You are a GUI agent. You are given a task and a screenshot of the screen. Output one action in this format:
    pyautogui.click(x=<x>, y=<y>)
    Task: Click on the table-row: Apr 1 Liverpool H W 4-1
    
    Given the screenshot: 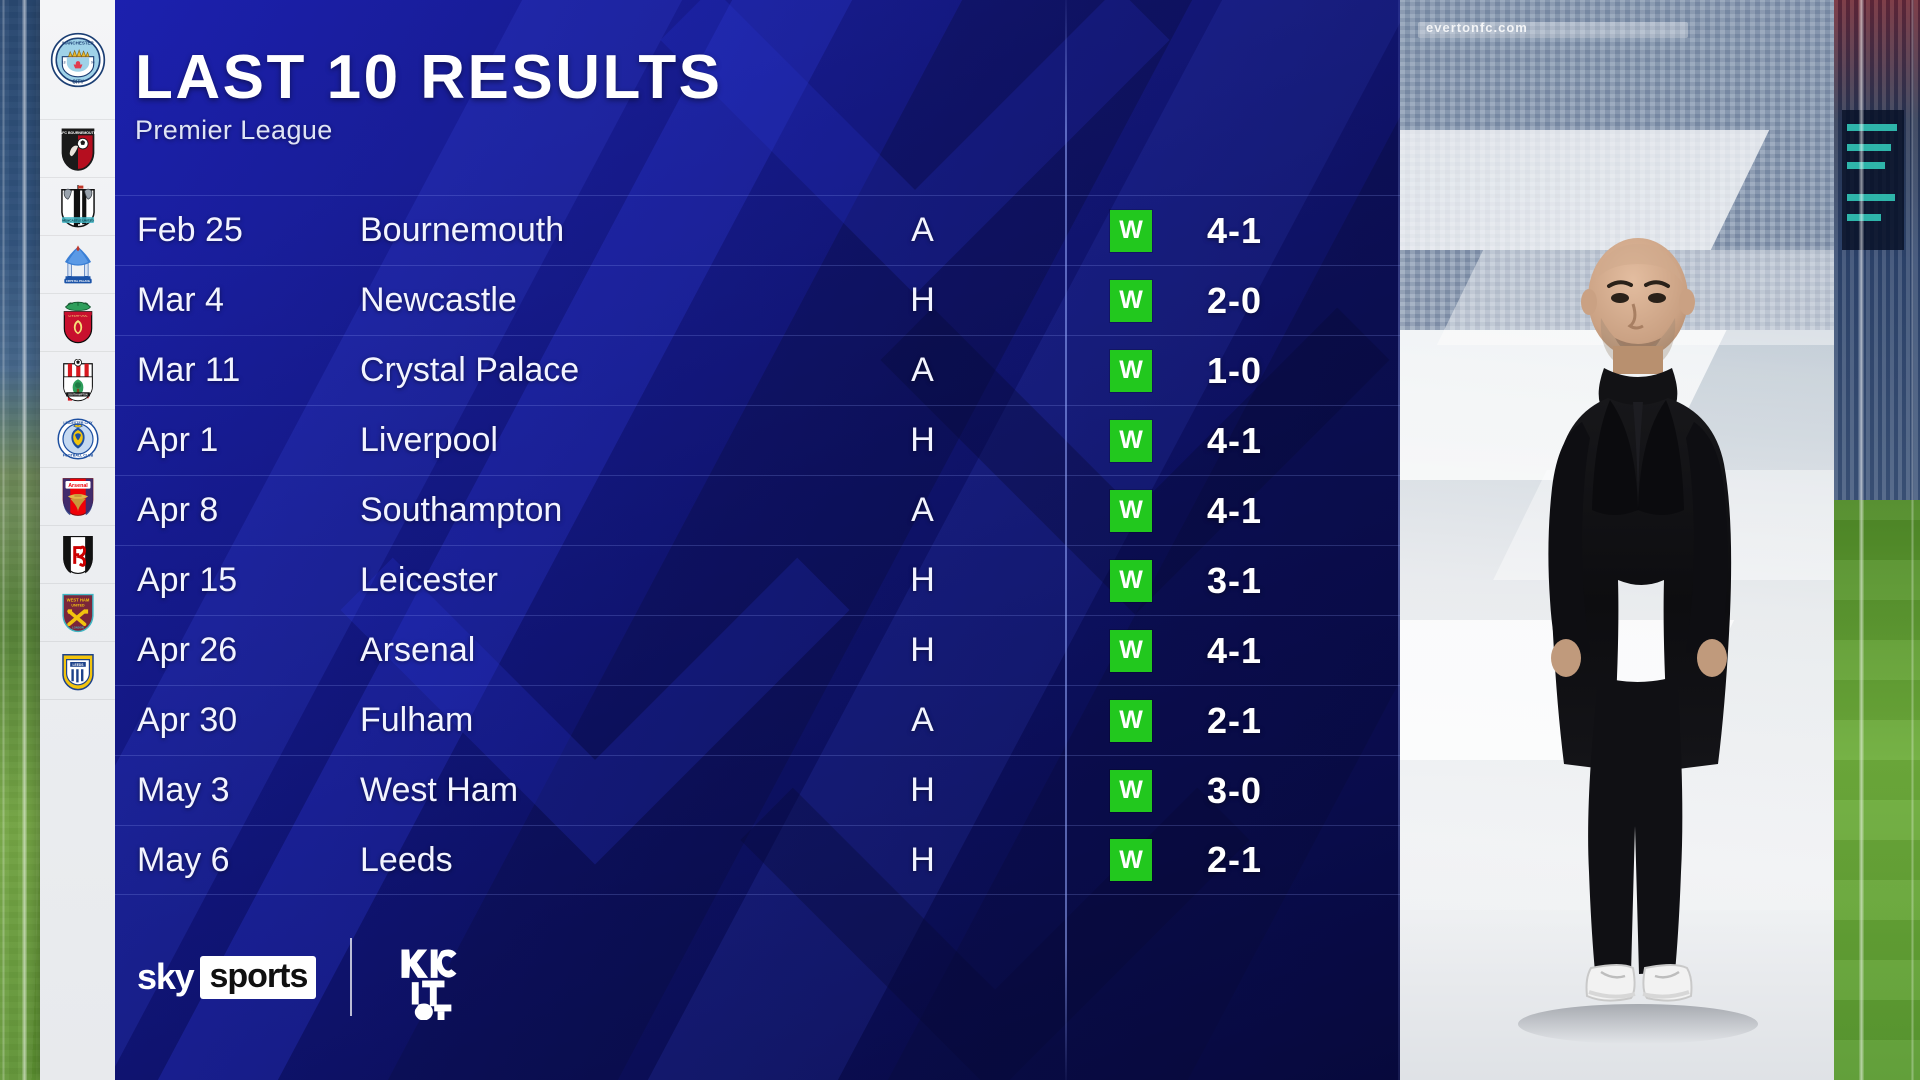 What is the action you would take?
    pyautogui.click(x=757, y=440)
    